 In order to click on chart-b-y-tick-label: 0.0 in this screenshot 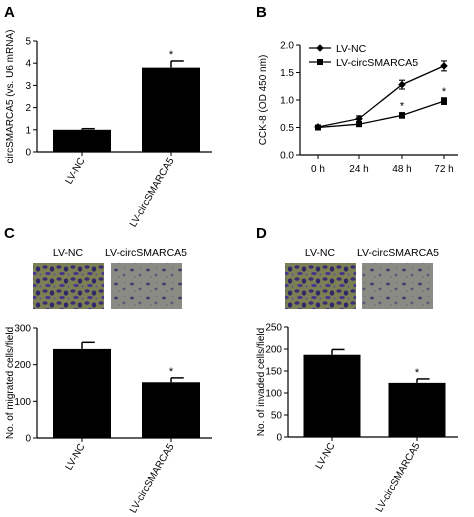, I will do `click(287, 156)`.